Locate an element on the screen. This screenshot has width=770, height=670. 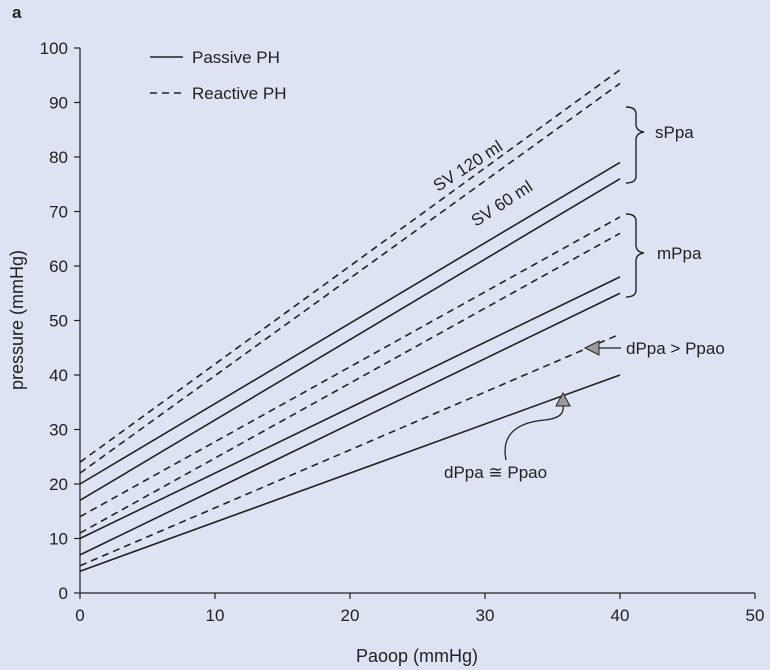
y-tick-label: 0 is located at coordinates (63, 593).